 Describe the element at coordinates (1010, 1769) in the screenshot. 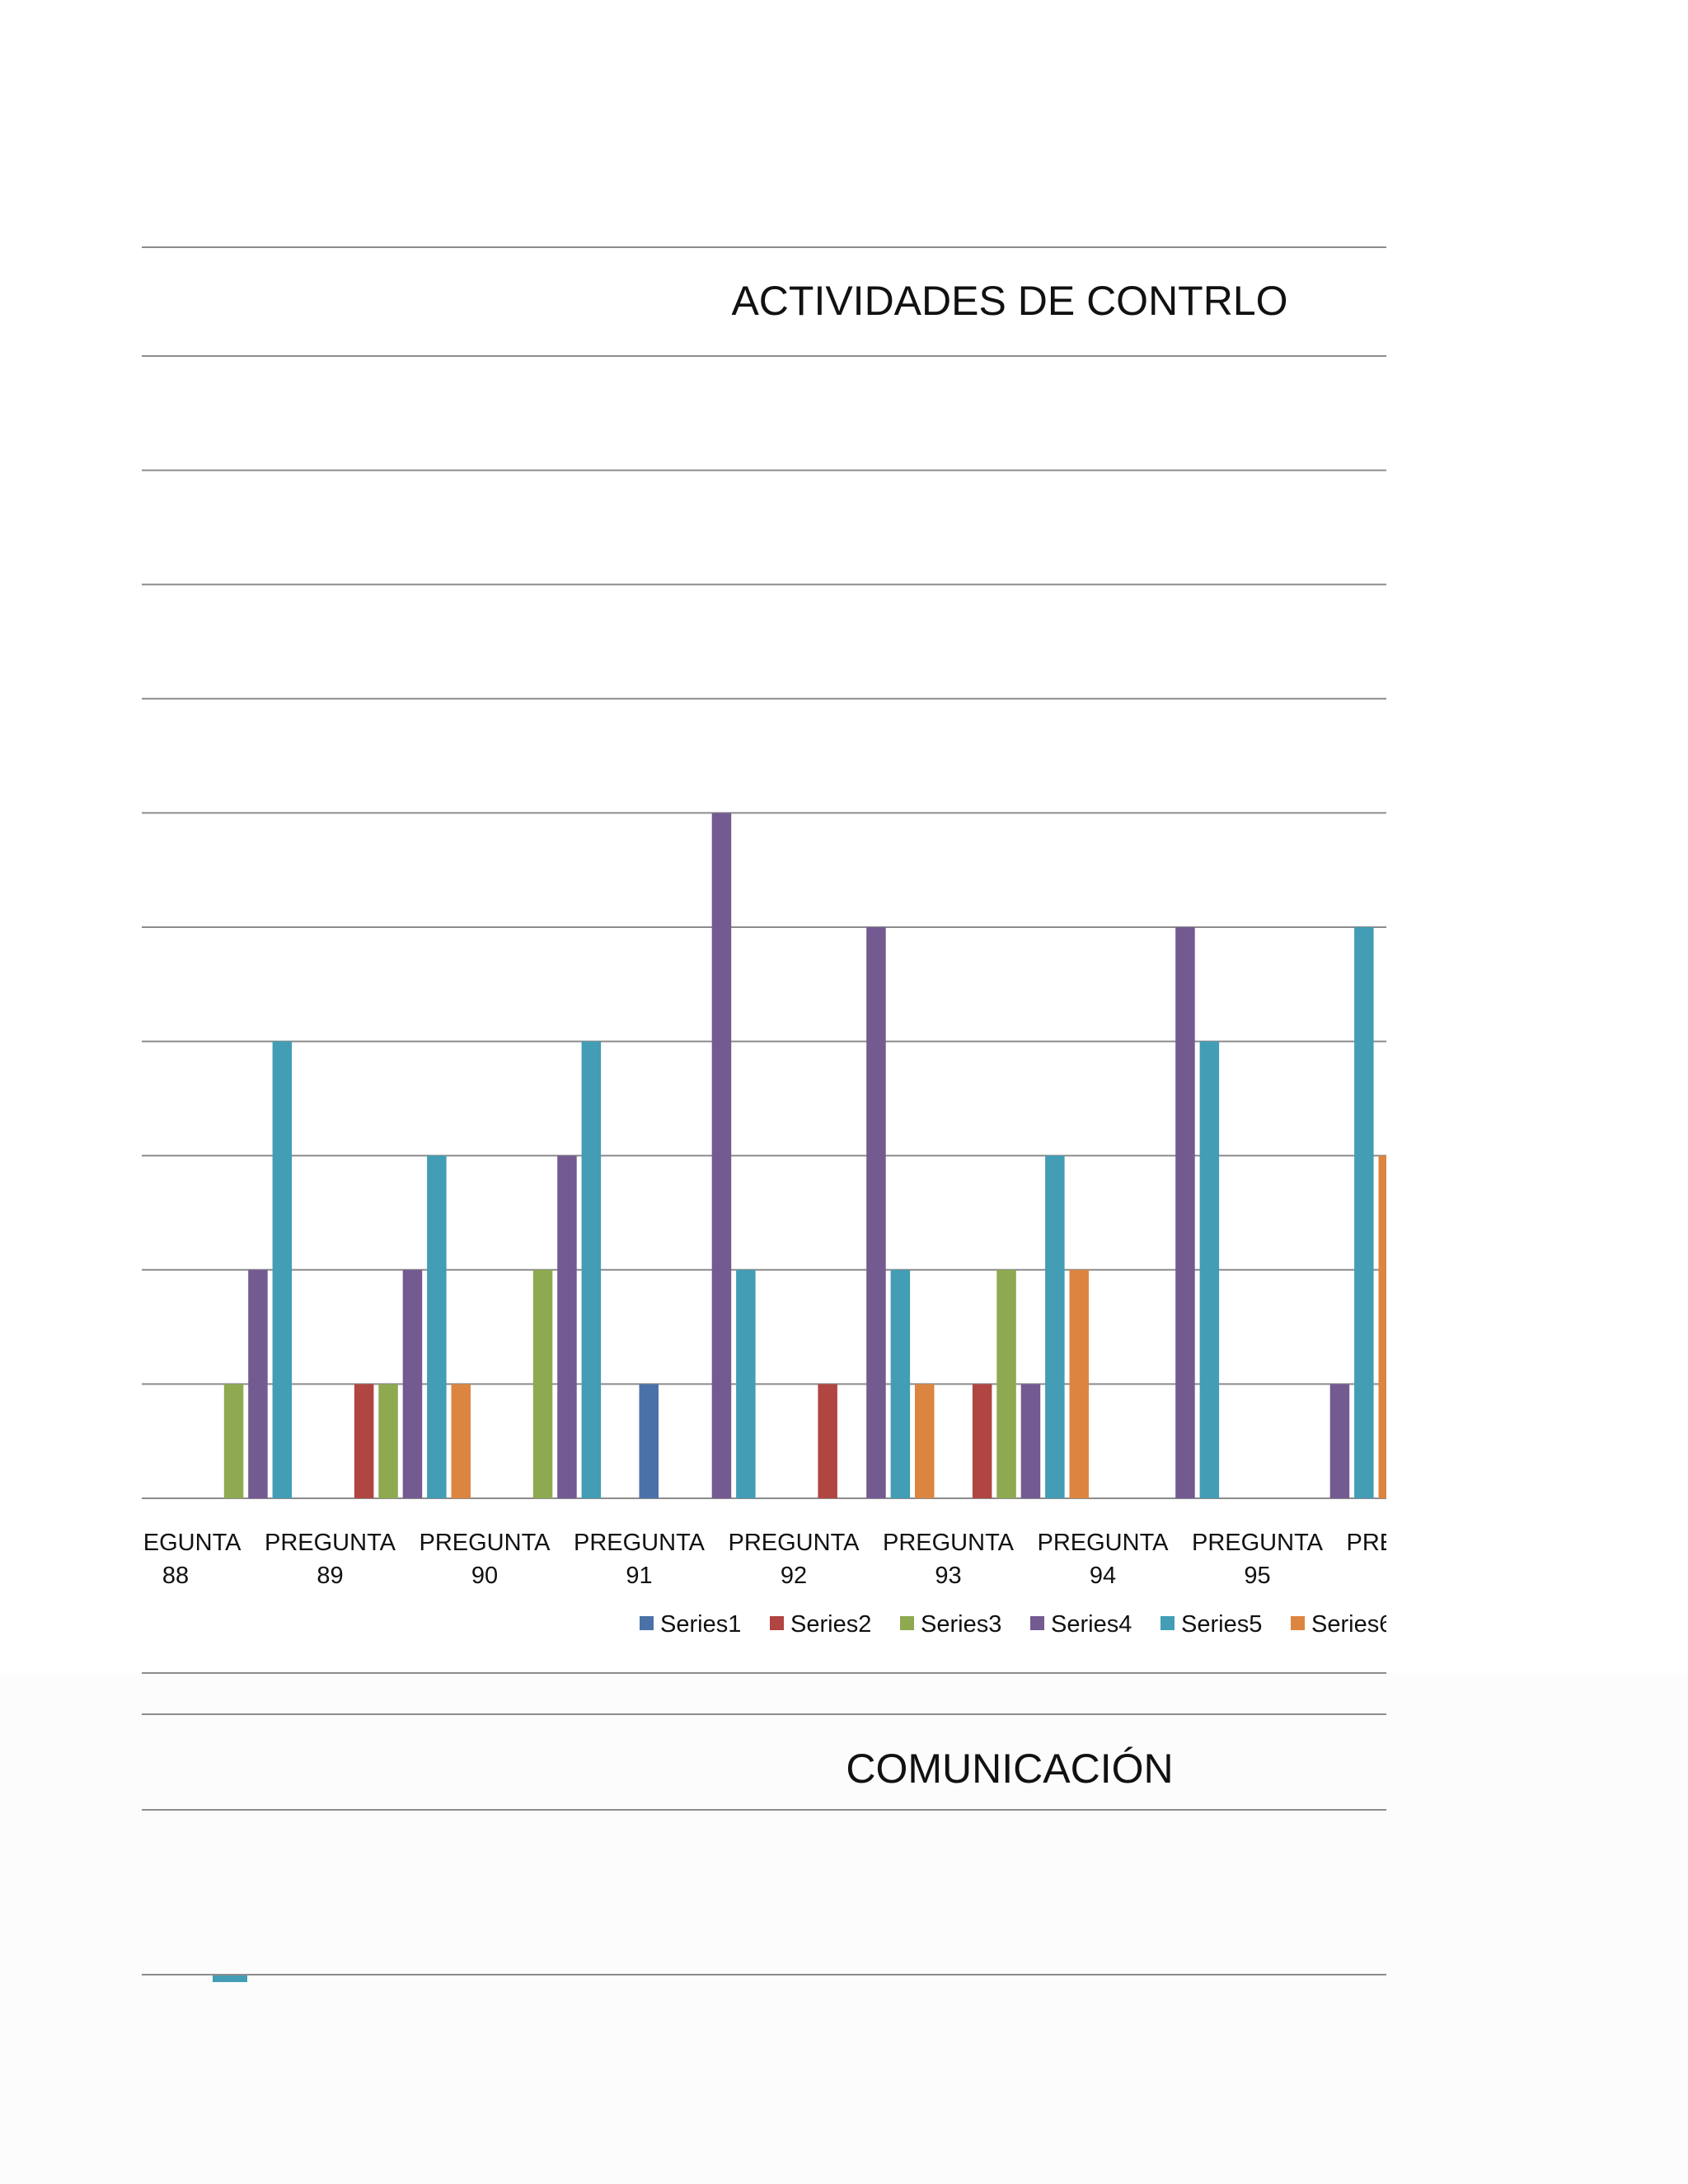

I see `chart2-title: COMUNICACIÓN` at that location.